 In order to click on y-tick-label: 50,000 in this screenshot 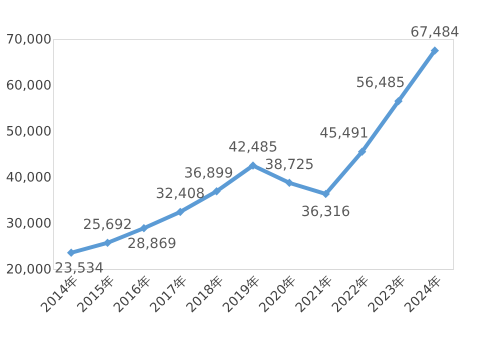, I will do `click(29, 132)`.